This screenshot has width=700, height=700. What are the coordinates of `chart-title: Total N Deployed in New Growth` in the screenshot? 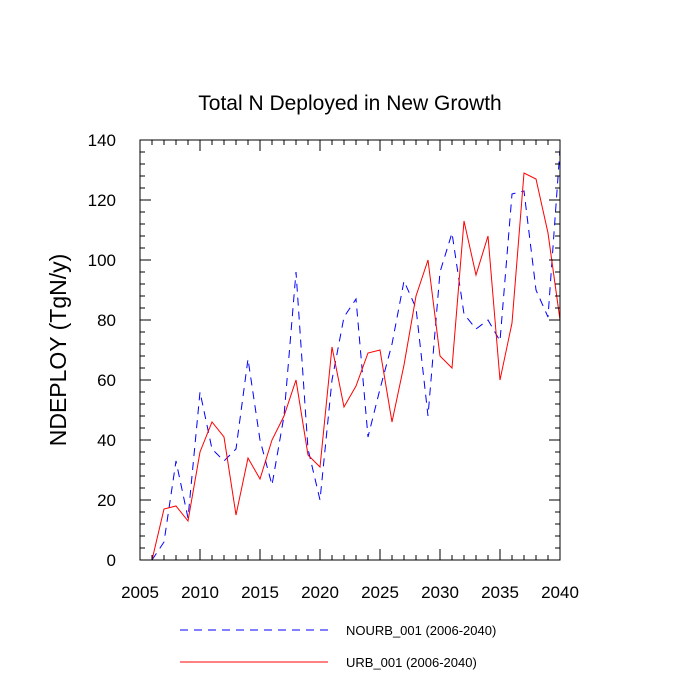 It's located at (349, 103).